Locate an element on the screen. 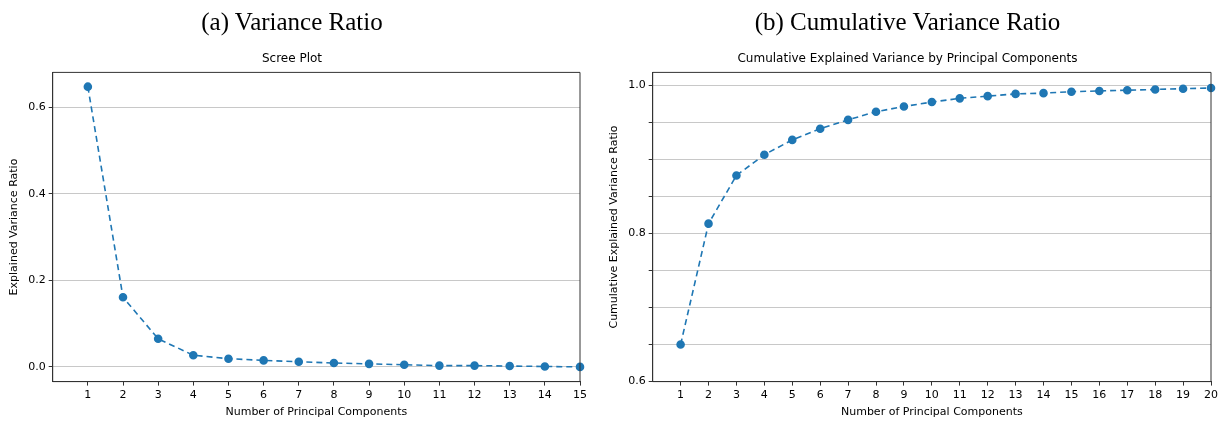 This screenshot has height=424, width=1231. y-tick-label: 0.8 is located at coordinates (637, 233).